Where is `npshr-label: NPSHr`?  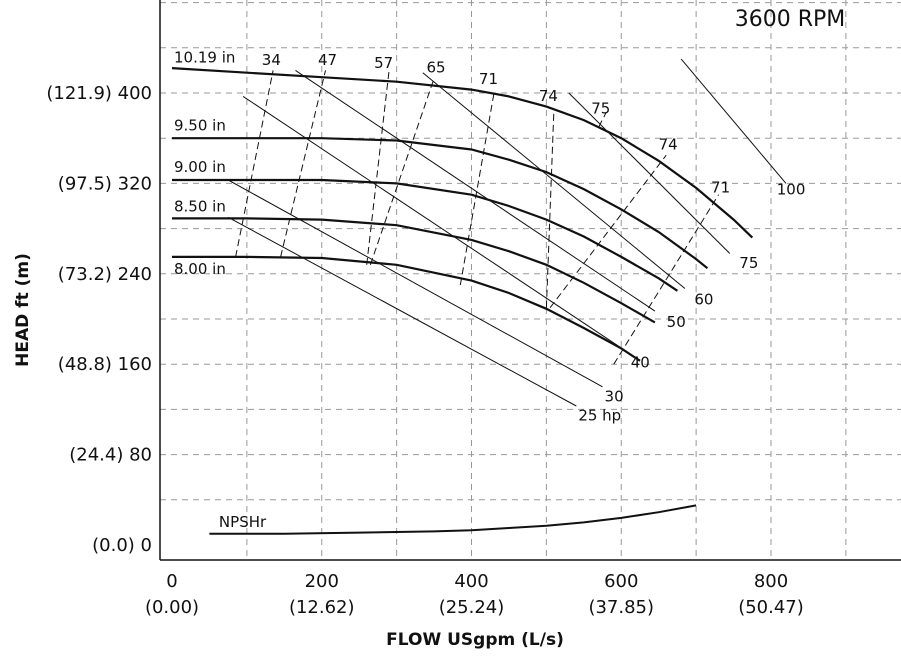 npshr-label: NPSHr is located at coordinates (243, 522).